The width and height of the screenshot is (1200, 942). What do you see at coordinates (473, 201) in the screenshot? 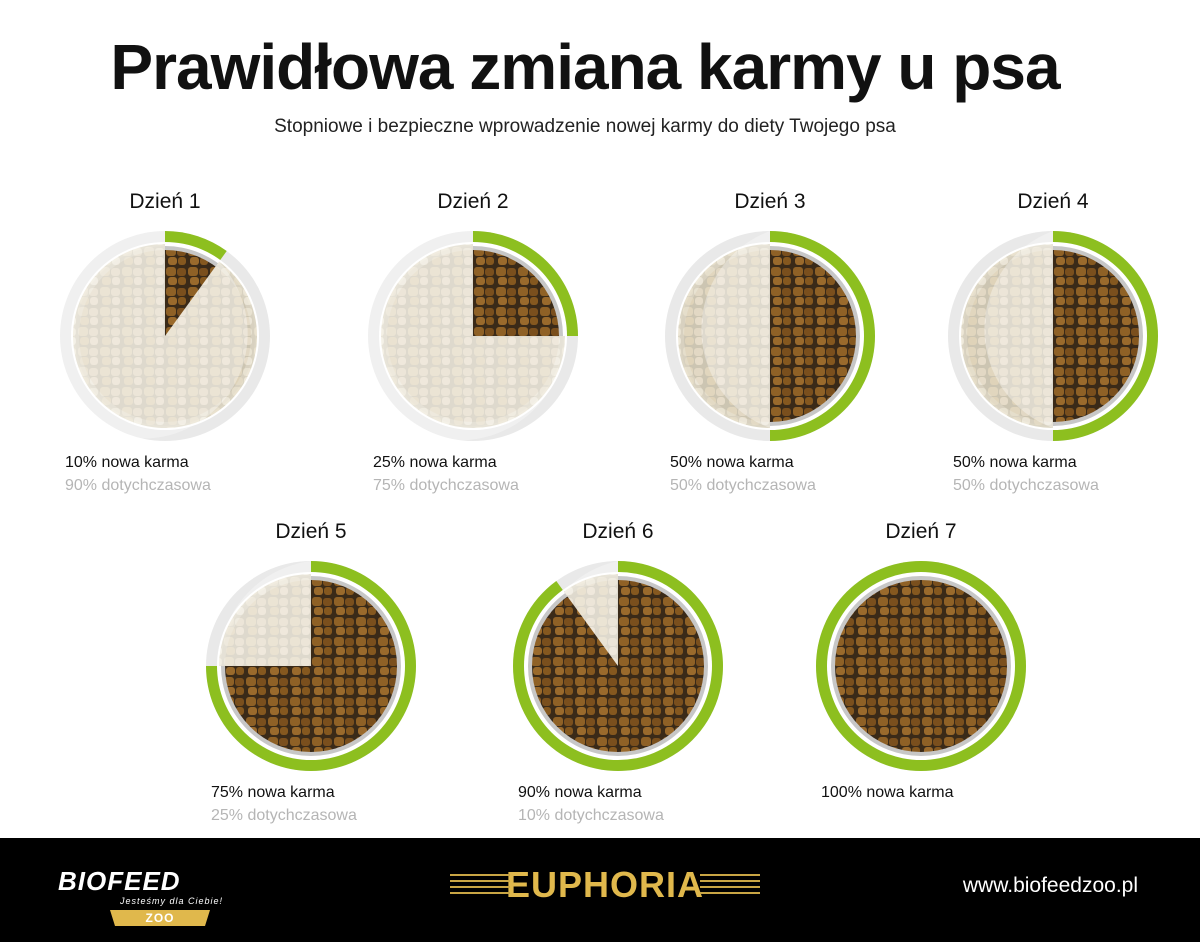
I see `day-title: Dzień 2` at bounding box center [473, 201].